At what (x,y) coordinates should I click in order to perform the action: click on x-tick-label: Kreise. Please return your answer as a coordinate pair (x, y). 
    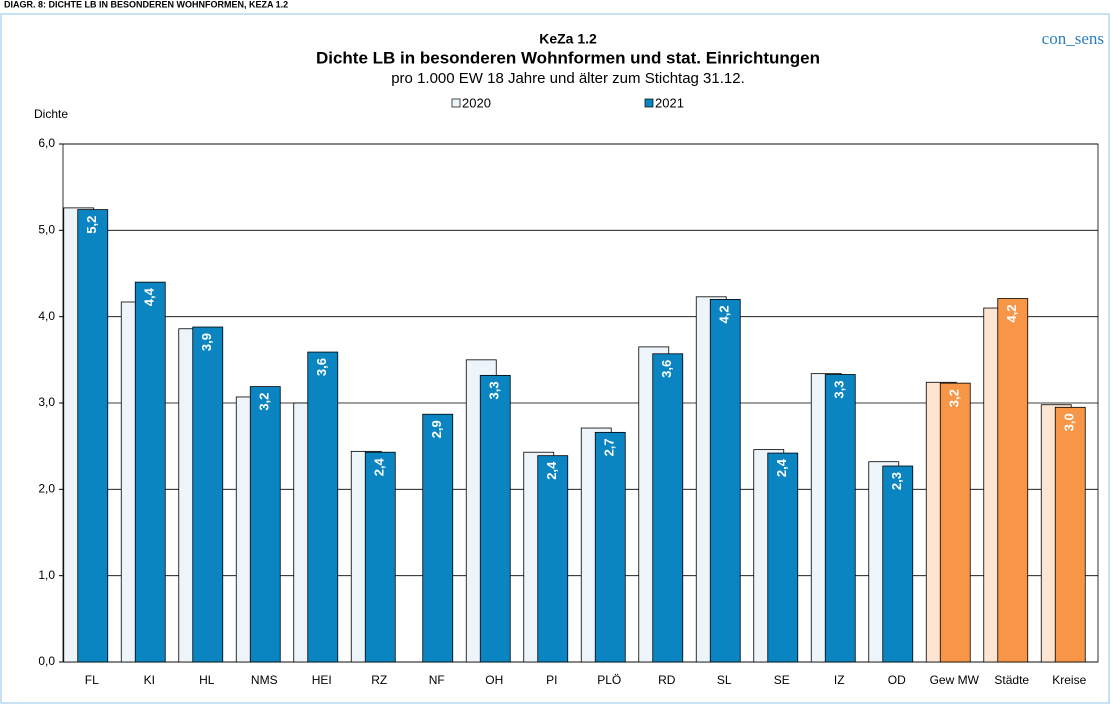
    Looking at the image, I should click on (1069, 680).